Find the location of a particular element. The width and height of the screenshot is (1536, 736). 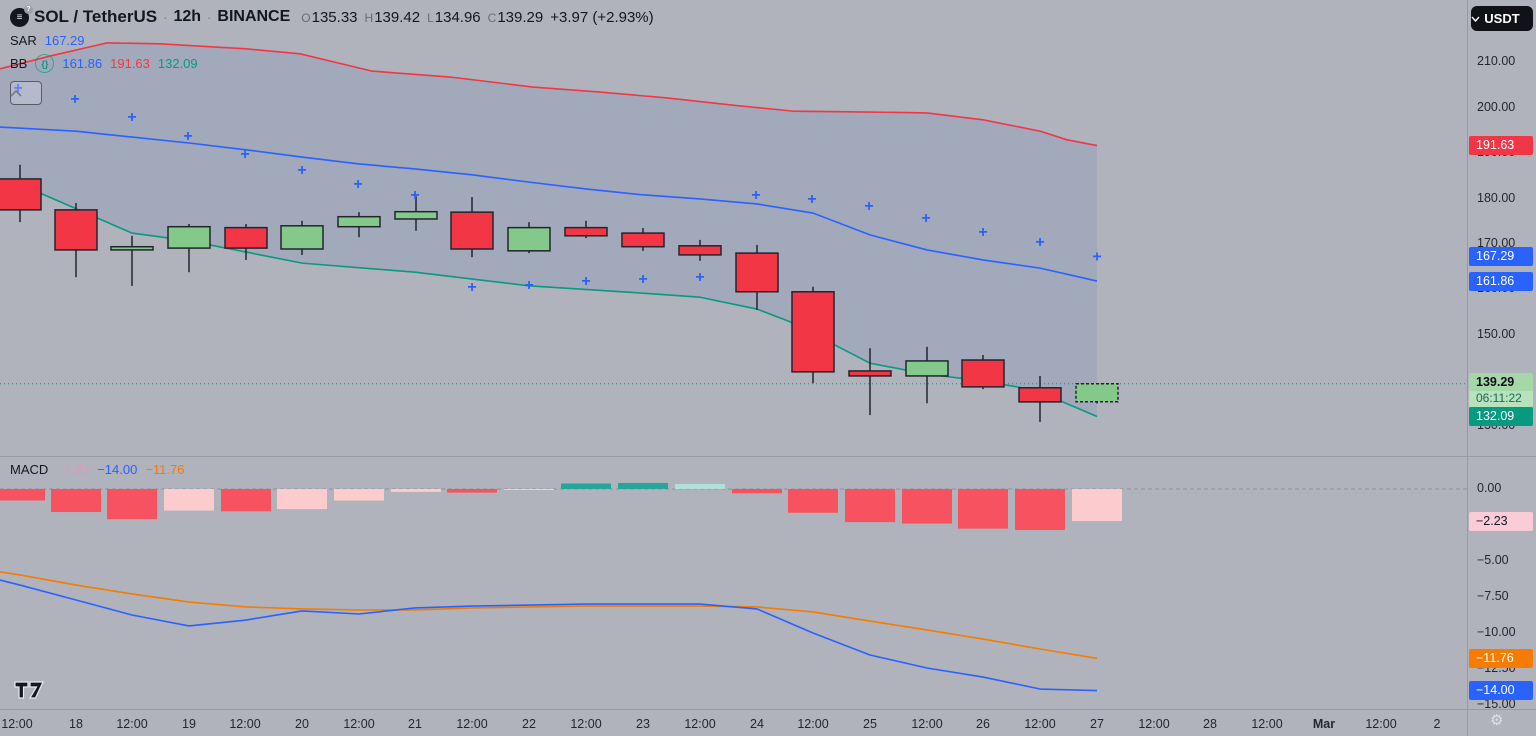

pane-separator is located at coordinates (768, 456).